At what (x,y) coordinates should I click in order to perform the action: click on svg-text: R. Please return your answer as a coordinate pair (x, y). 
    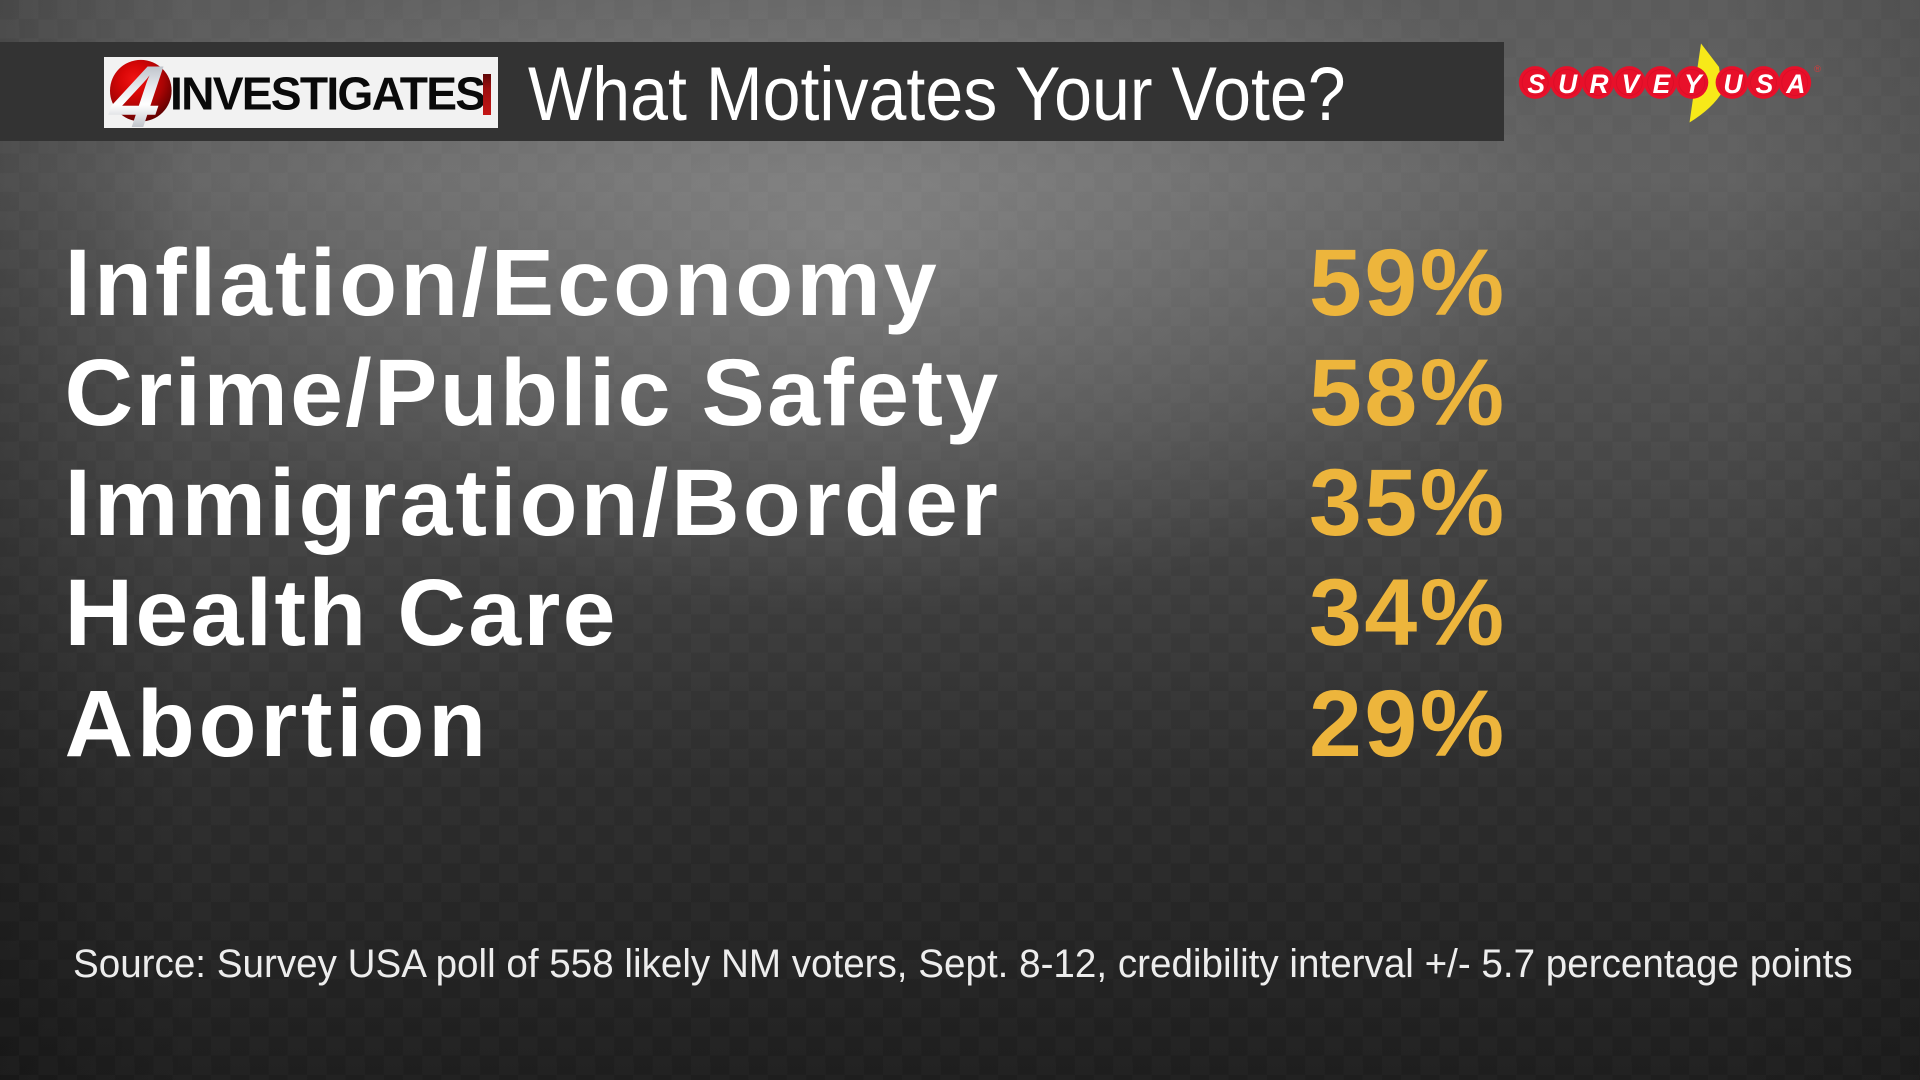
    Looking at the image, I should click on (1598, 84).